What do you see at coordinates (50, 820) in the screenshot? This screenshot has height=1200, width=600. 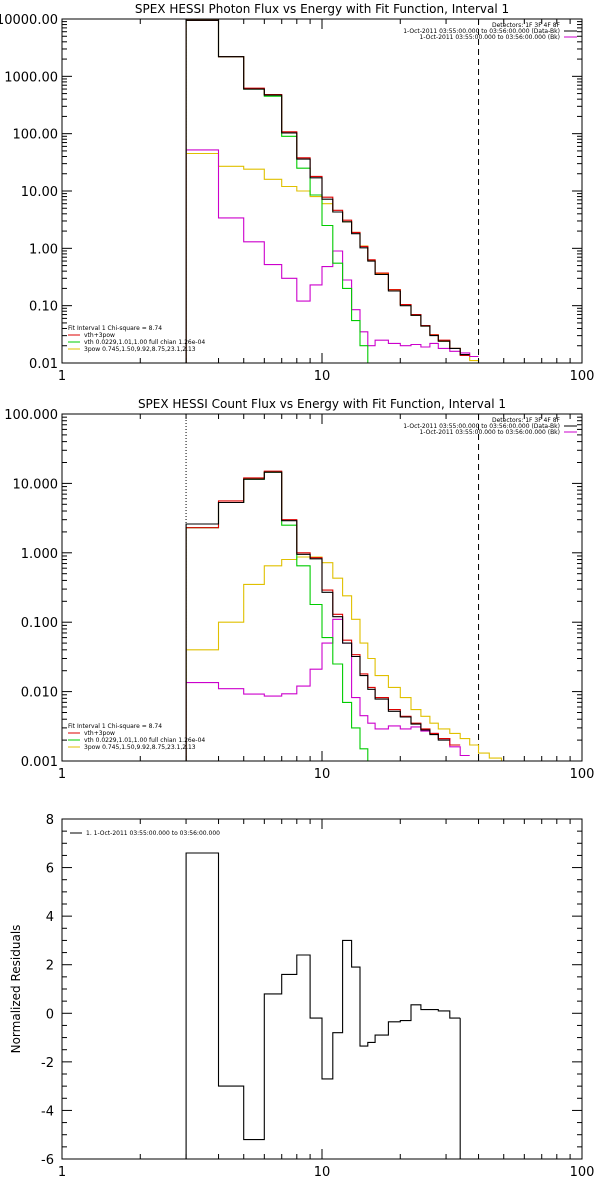 I see `y-tick-label: 8` at bounding box center [50, 820].